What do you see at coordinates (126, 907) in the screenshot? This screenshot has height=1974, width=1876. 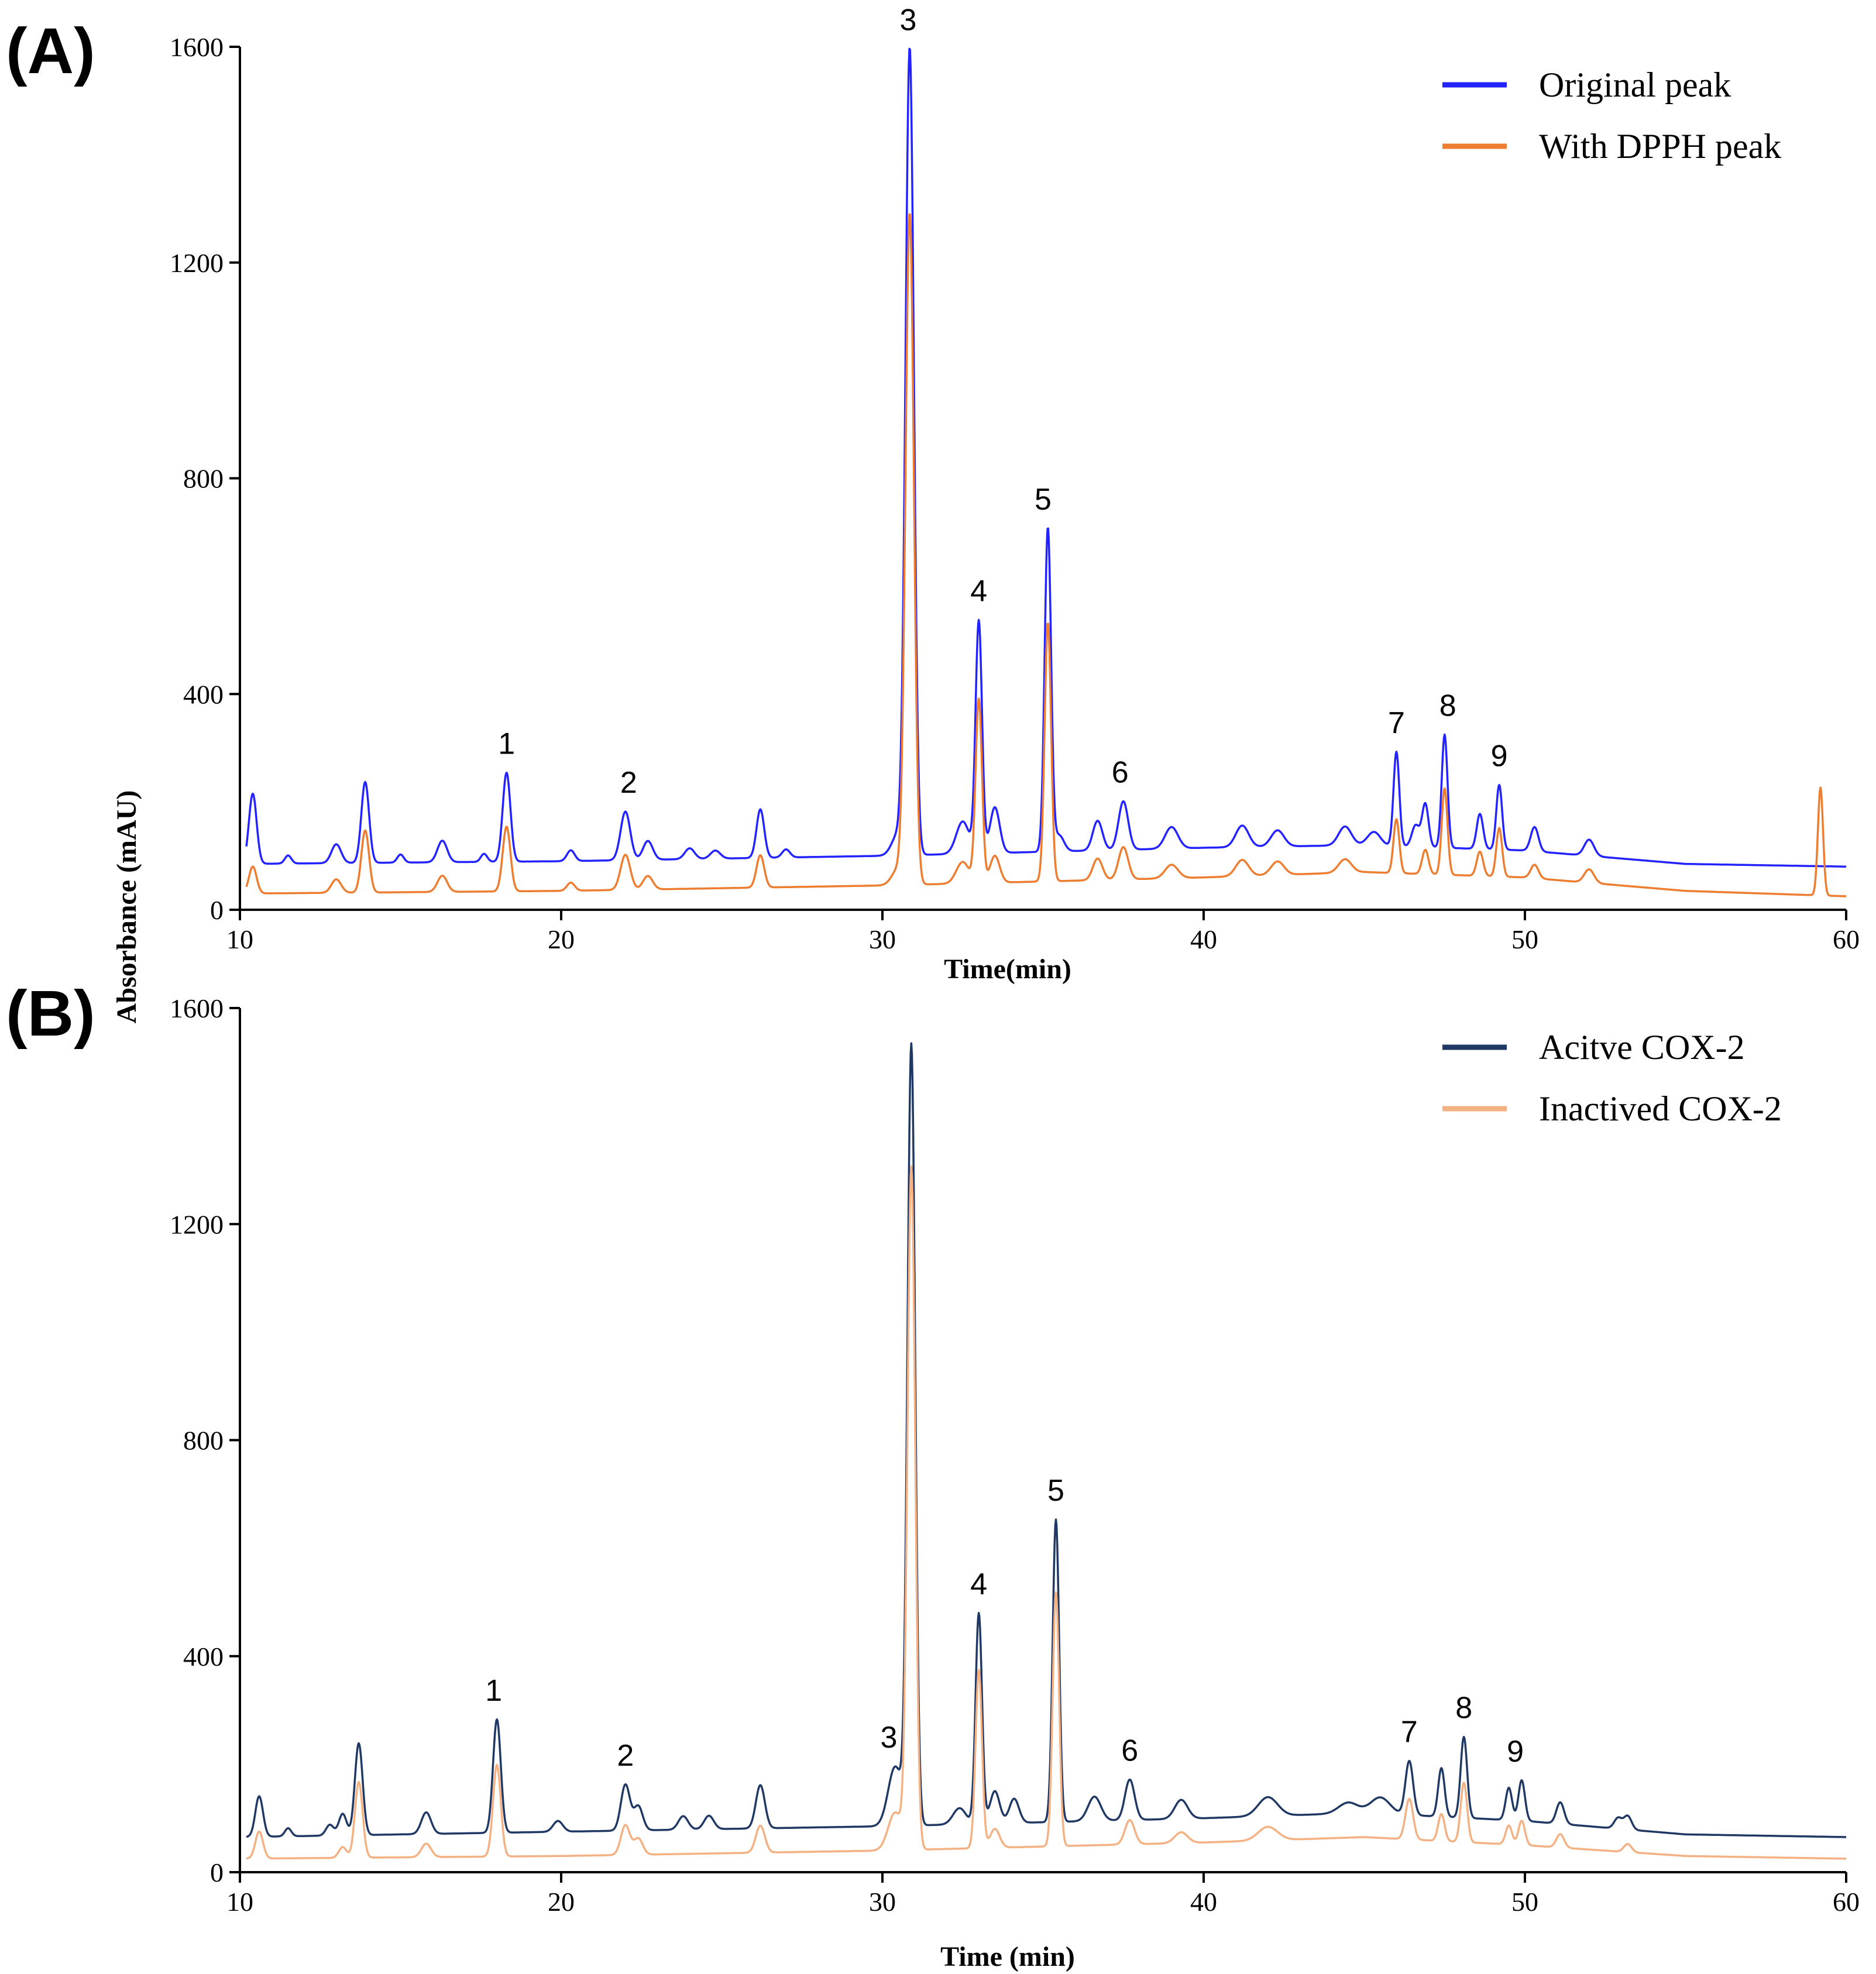 I see `y-axis-title: Absorbance (mAU)` at bounding box center [126, 907].